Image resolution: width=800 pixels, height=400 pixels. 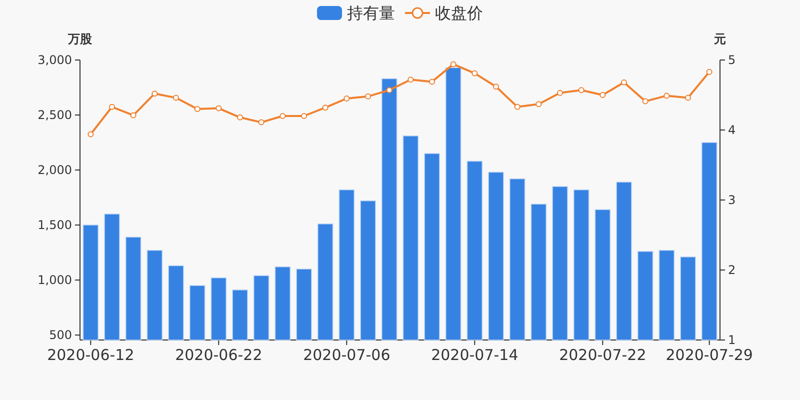 What do you see at coordinates (60, 335) in the screenshot?
I see `y-tick-label: 500` at bounding box center [60, 335].